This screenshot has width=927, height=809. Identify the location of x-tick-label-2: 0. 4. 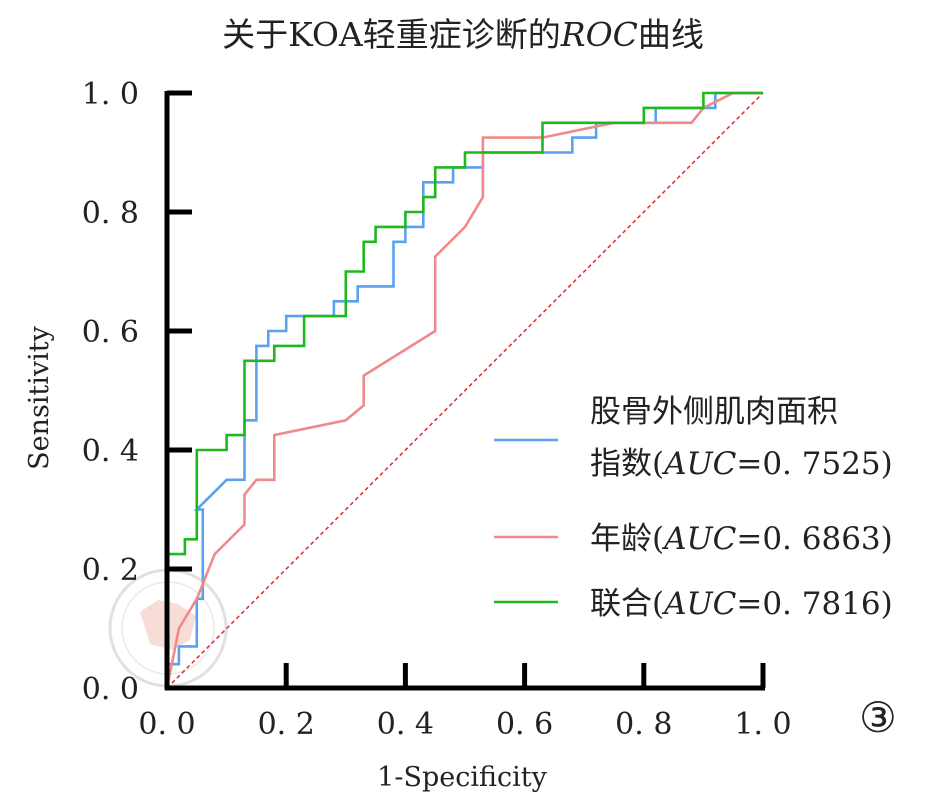
(405, 724).